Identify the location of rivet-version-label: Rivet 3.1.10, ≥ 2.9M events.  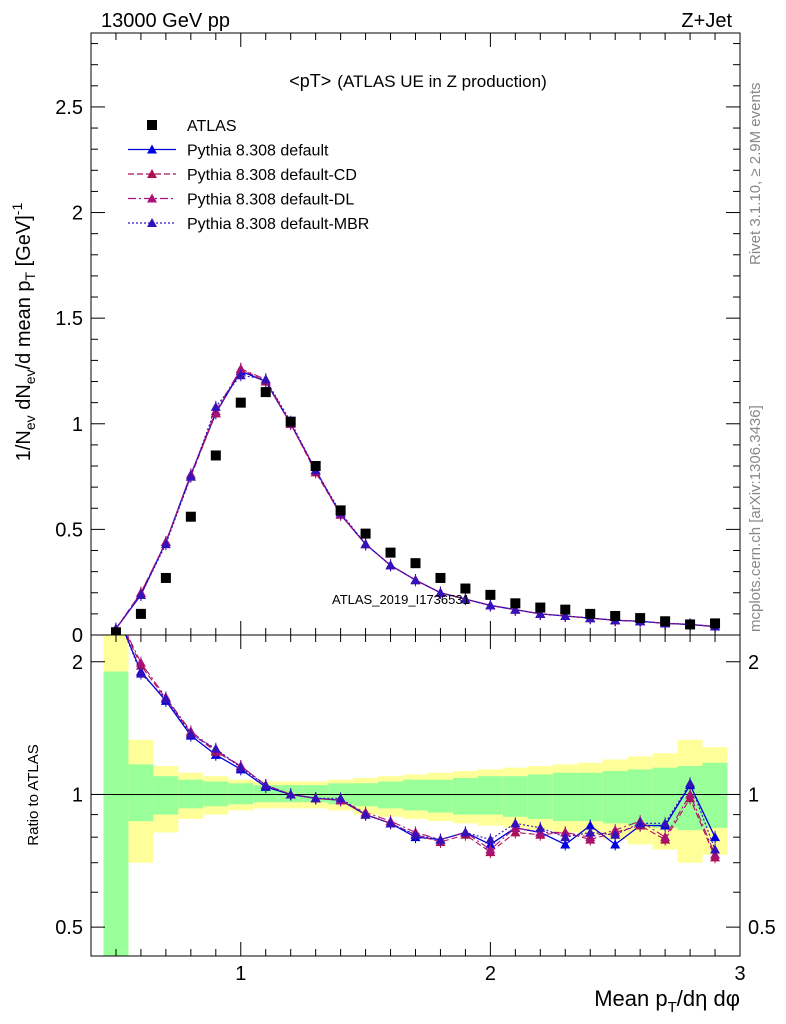
(755, 174).